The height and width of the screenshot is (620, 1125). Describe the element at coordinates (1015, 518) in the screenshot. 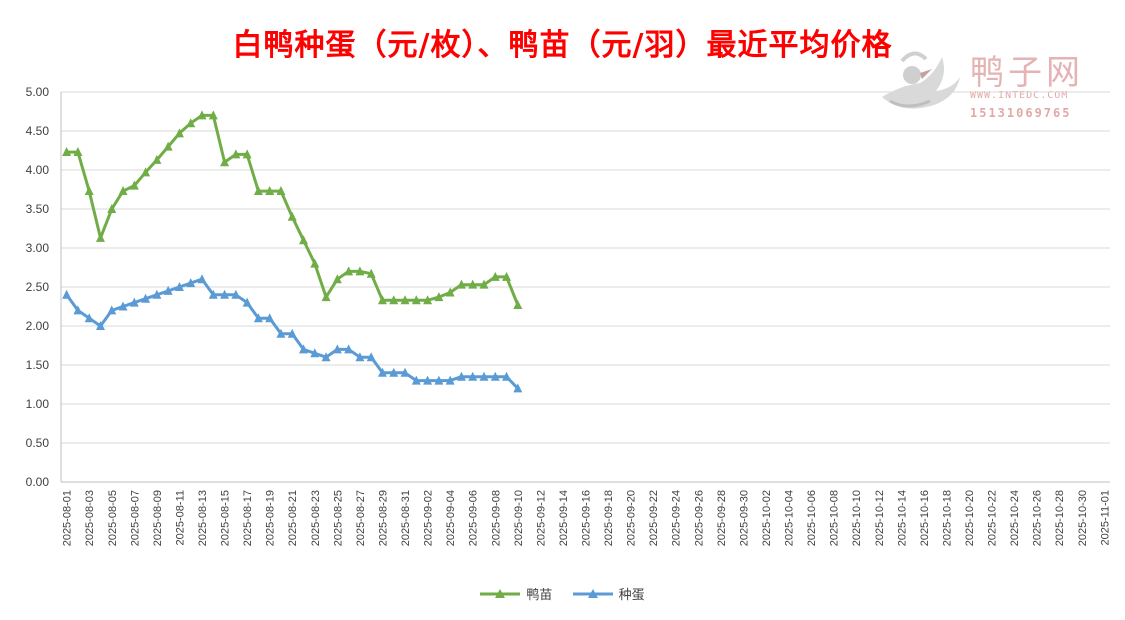

I see `x-tick-label: 2025-10-24` at that location.